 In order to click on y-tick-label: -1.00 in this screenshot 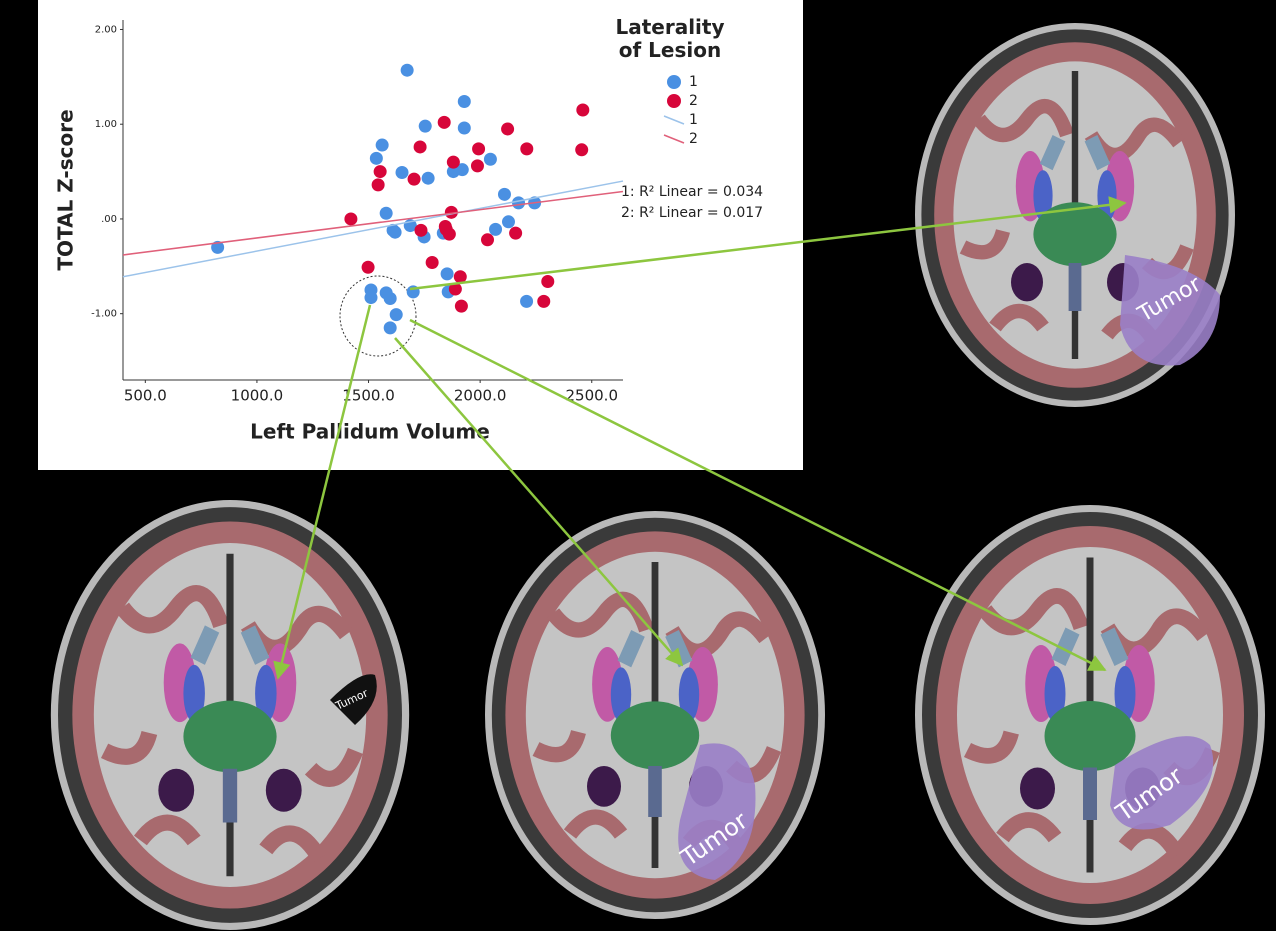, I will do `click(104, 314)`.